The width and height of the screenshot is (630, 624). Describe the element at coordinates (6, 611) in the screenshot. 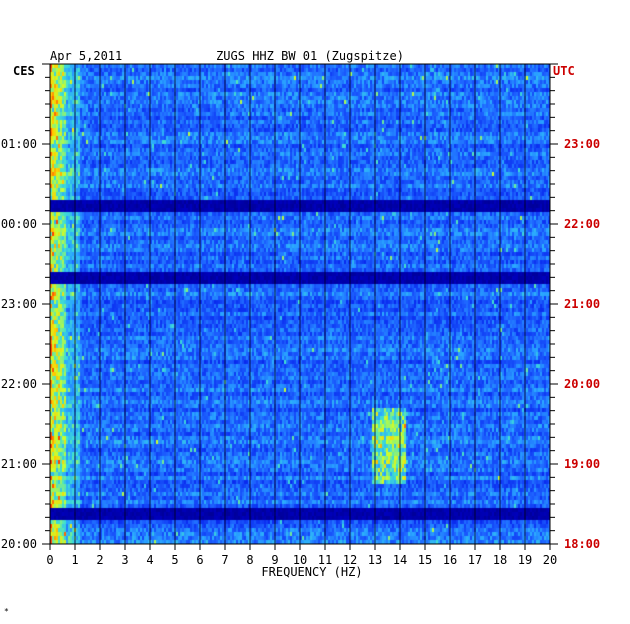

I see `footer-mark: *` at that location.